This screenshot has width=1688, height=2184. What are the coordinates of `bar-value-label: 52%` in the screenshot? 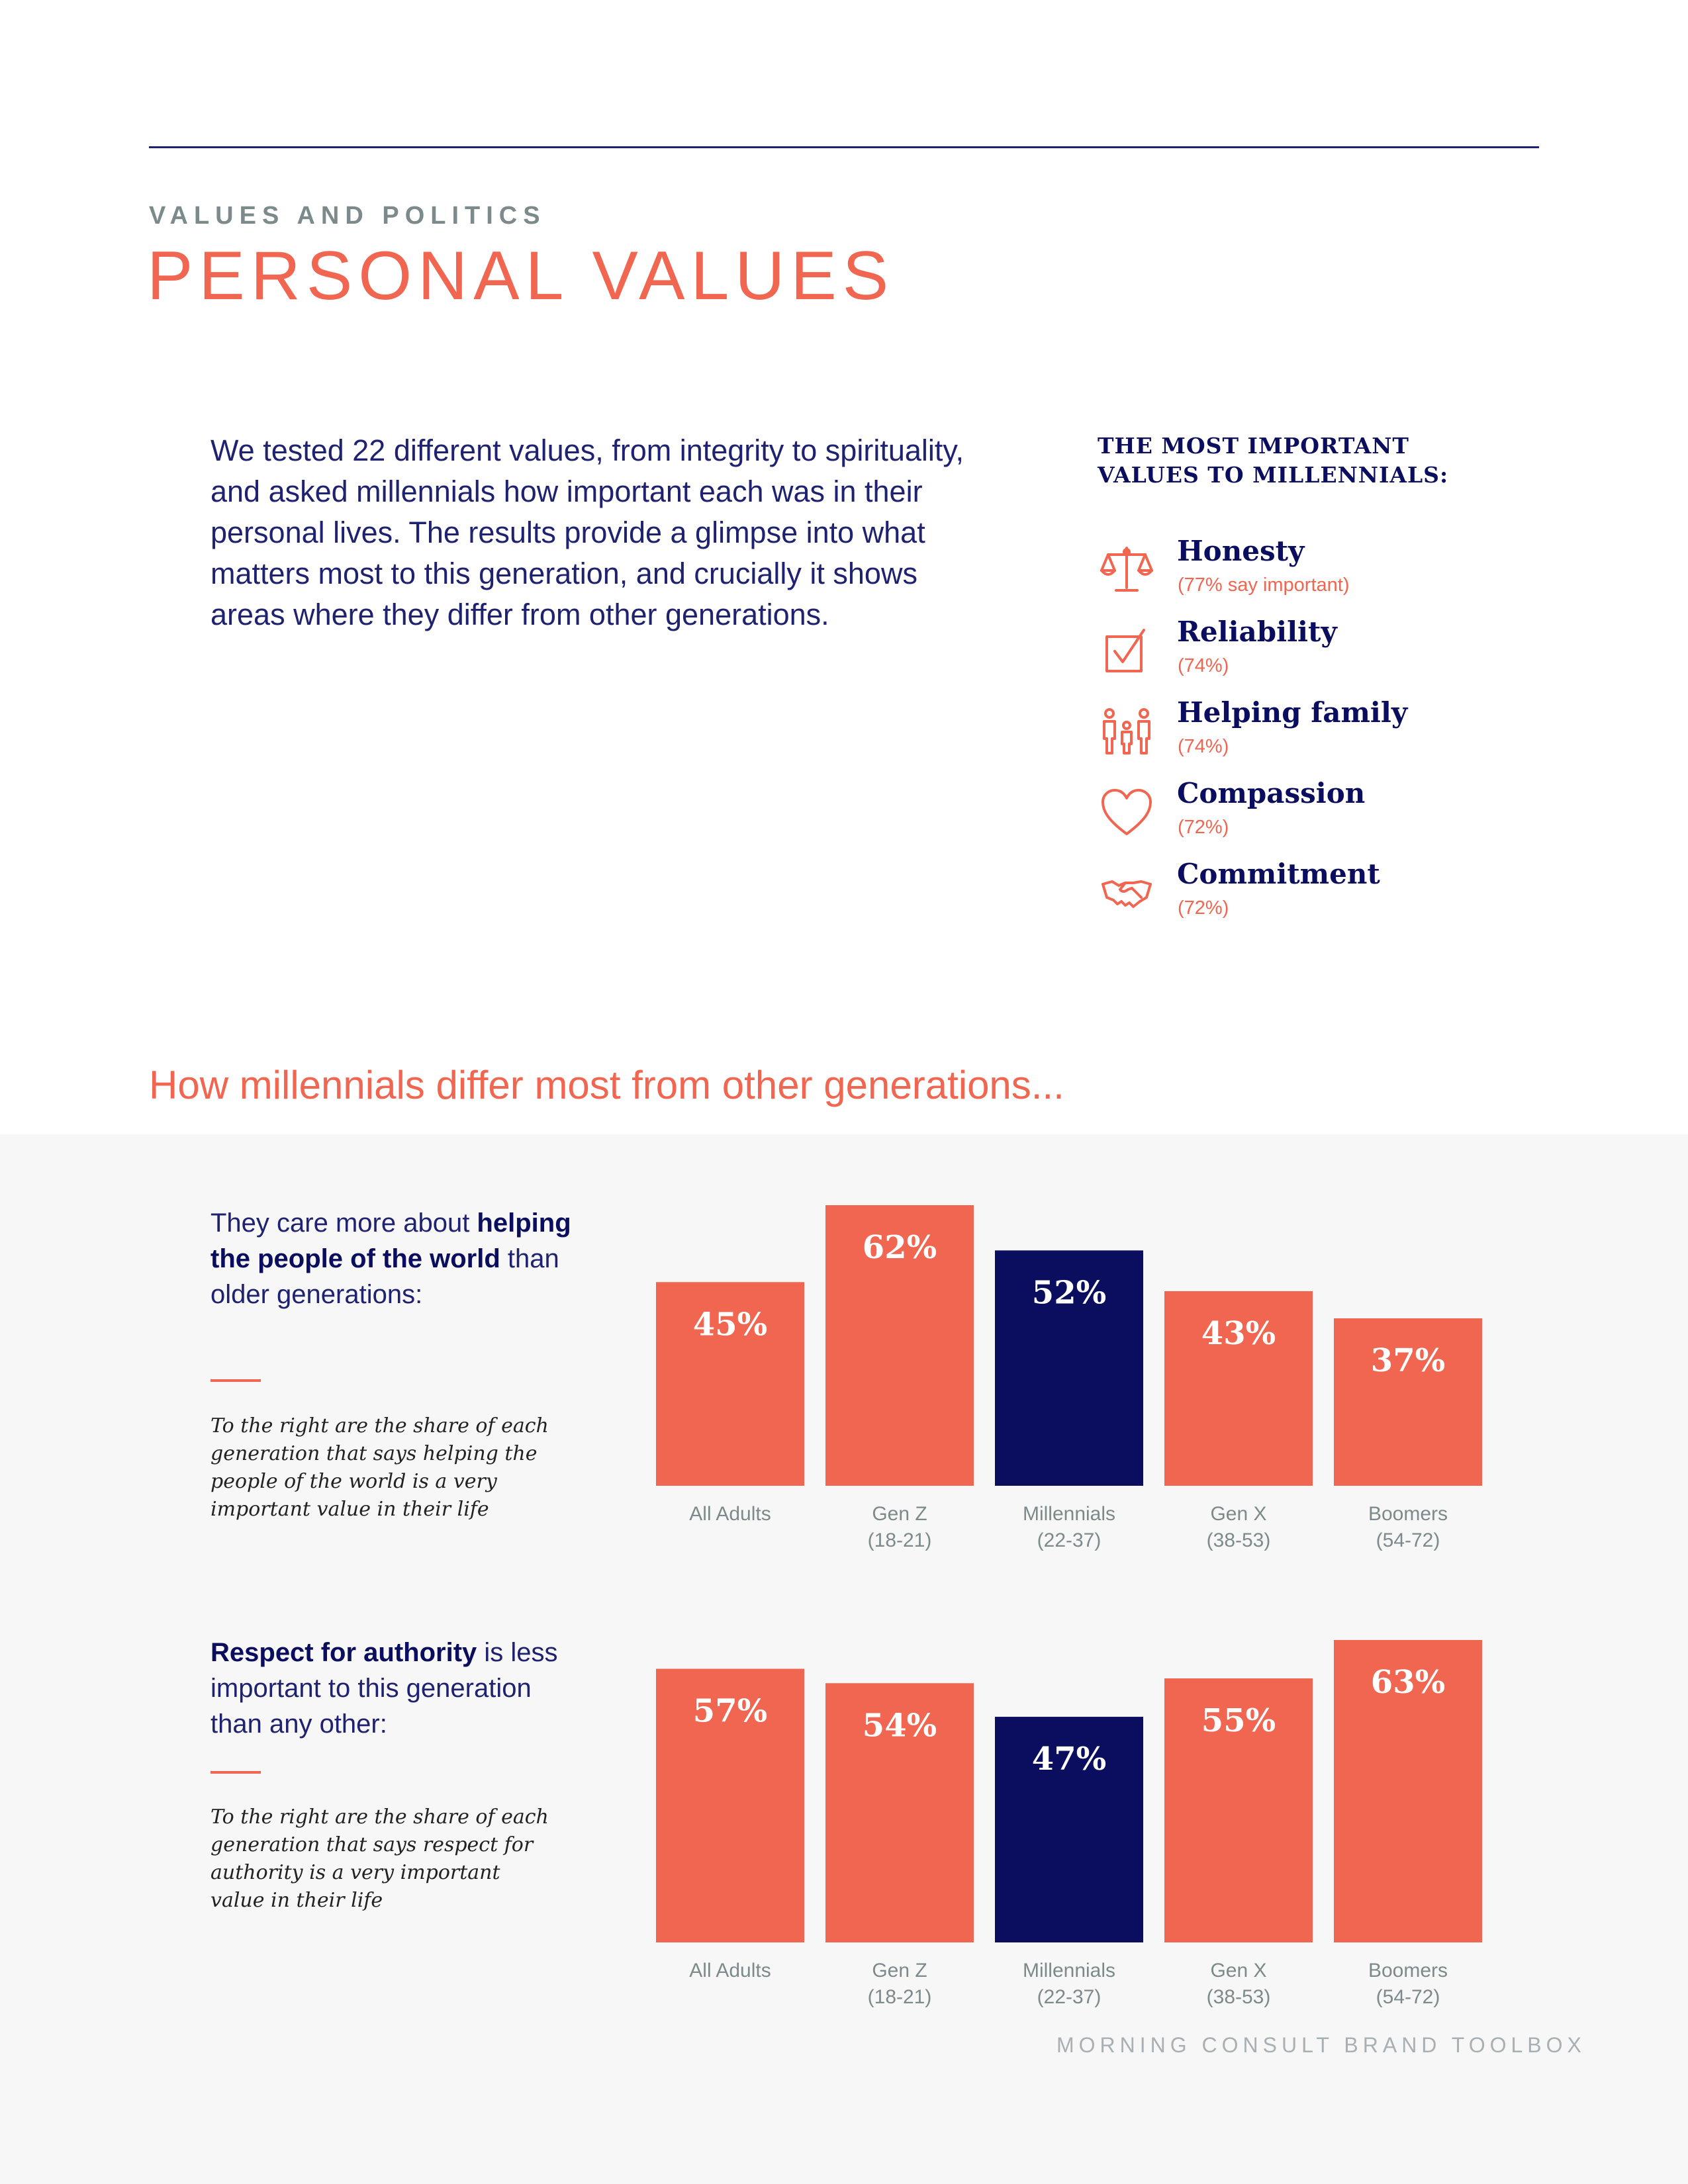 It's located at (1069, 1292).